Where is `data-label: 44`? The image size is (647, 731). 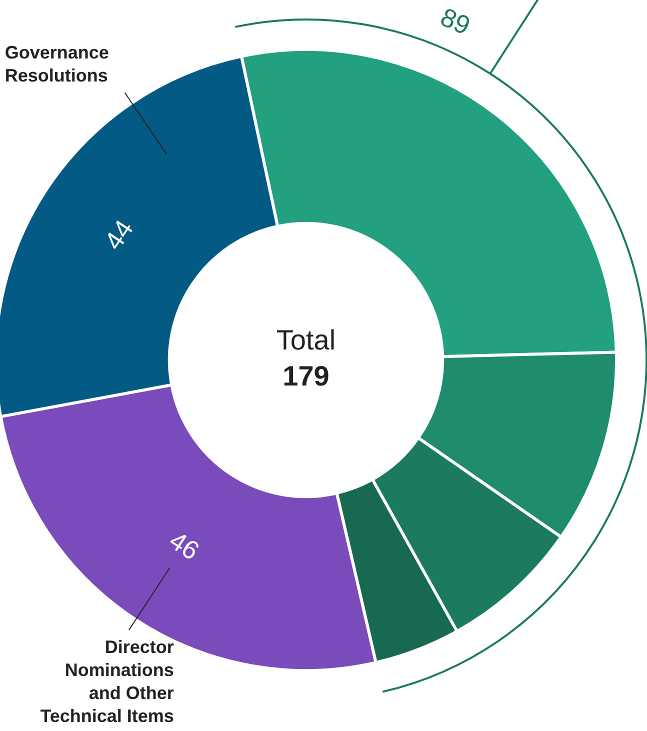
data-label: 44 is located at coordinates (119, 235).